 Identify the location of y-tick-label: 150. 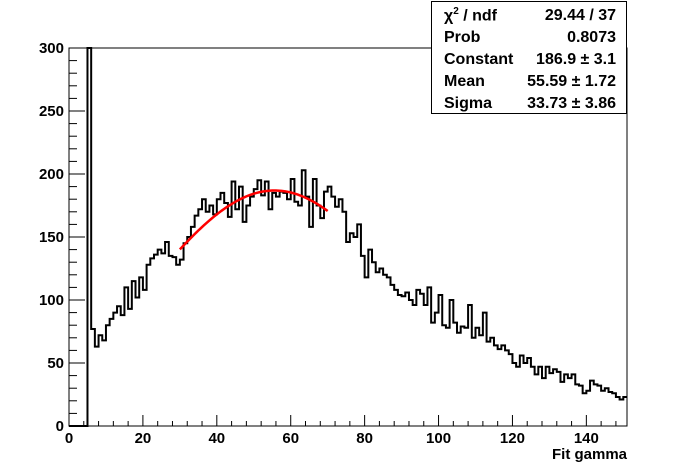
(51, 237).